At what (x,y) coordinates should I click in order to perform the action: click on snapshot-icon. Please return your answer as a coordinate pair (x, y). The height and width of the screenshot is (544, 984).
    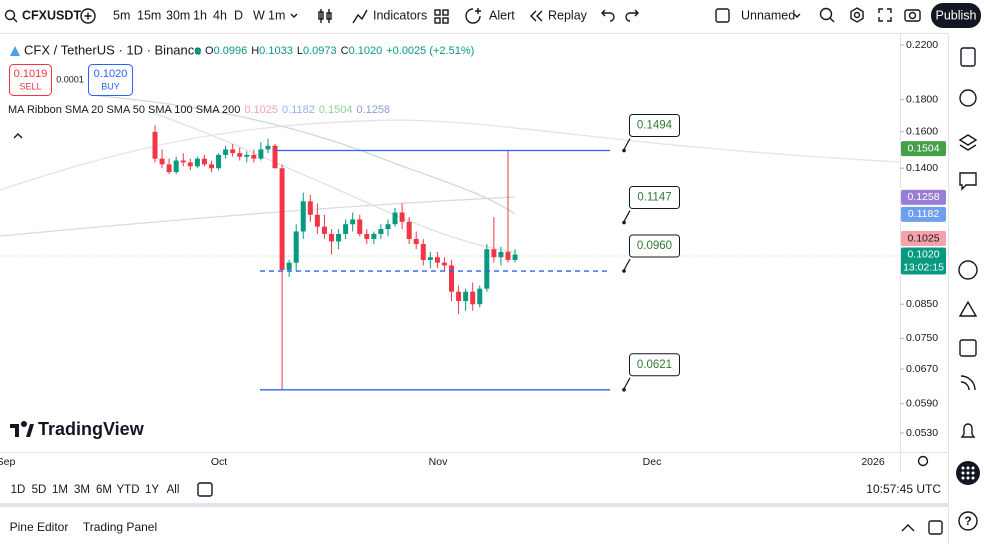
    Looking at the image, I should click on (912, 15).